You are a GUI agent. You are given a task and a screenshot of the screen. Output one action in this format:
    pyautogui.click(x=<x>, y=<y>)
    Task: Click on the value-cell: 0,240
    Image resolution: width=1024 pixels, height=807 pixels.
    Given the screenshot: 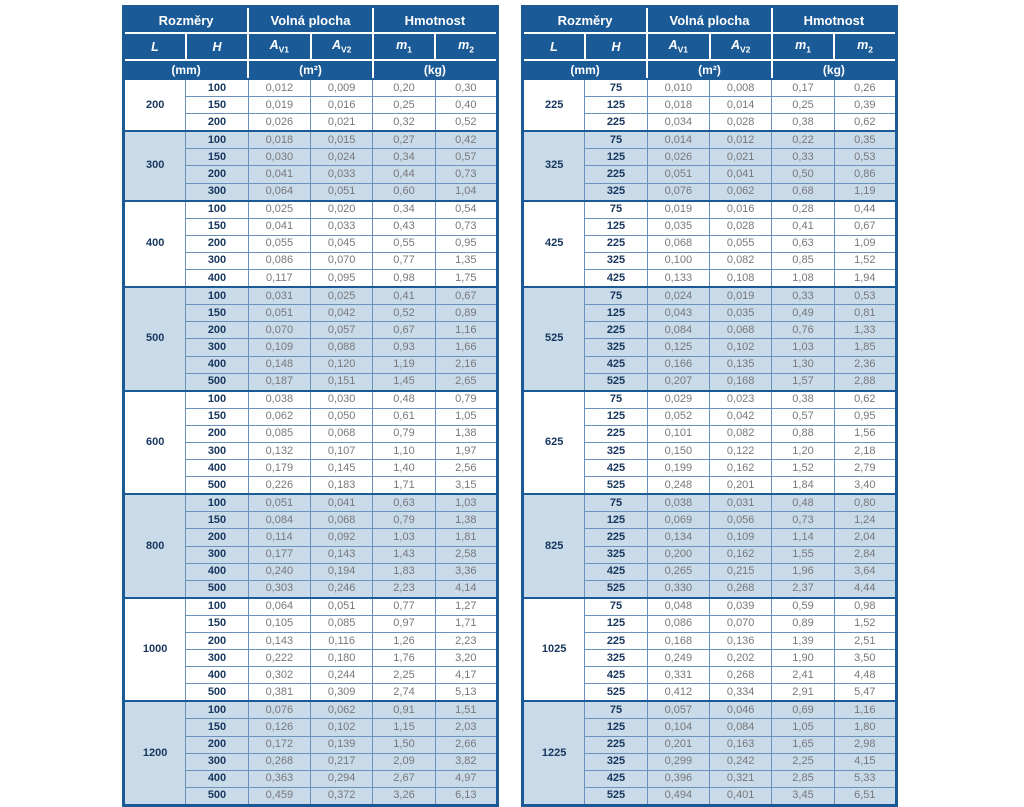 What is the action you would take?
    pyautogui.click(x=279, y=571)
    